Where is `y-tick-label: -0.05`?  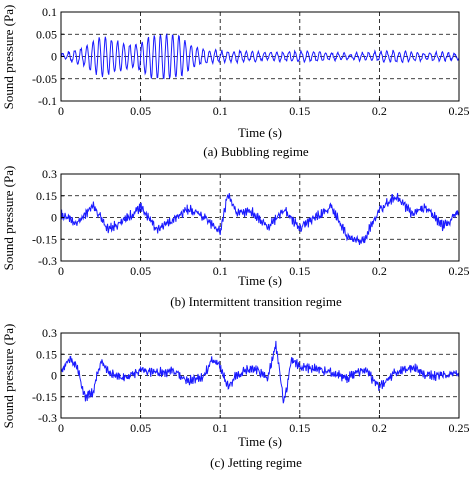 y-tick-label: -0.05 is located at coordinates (44, 79).